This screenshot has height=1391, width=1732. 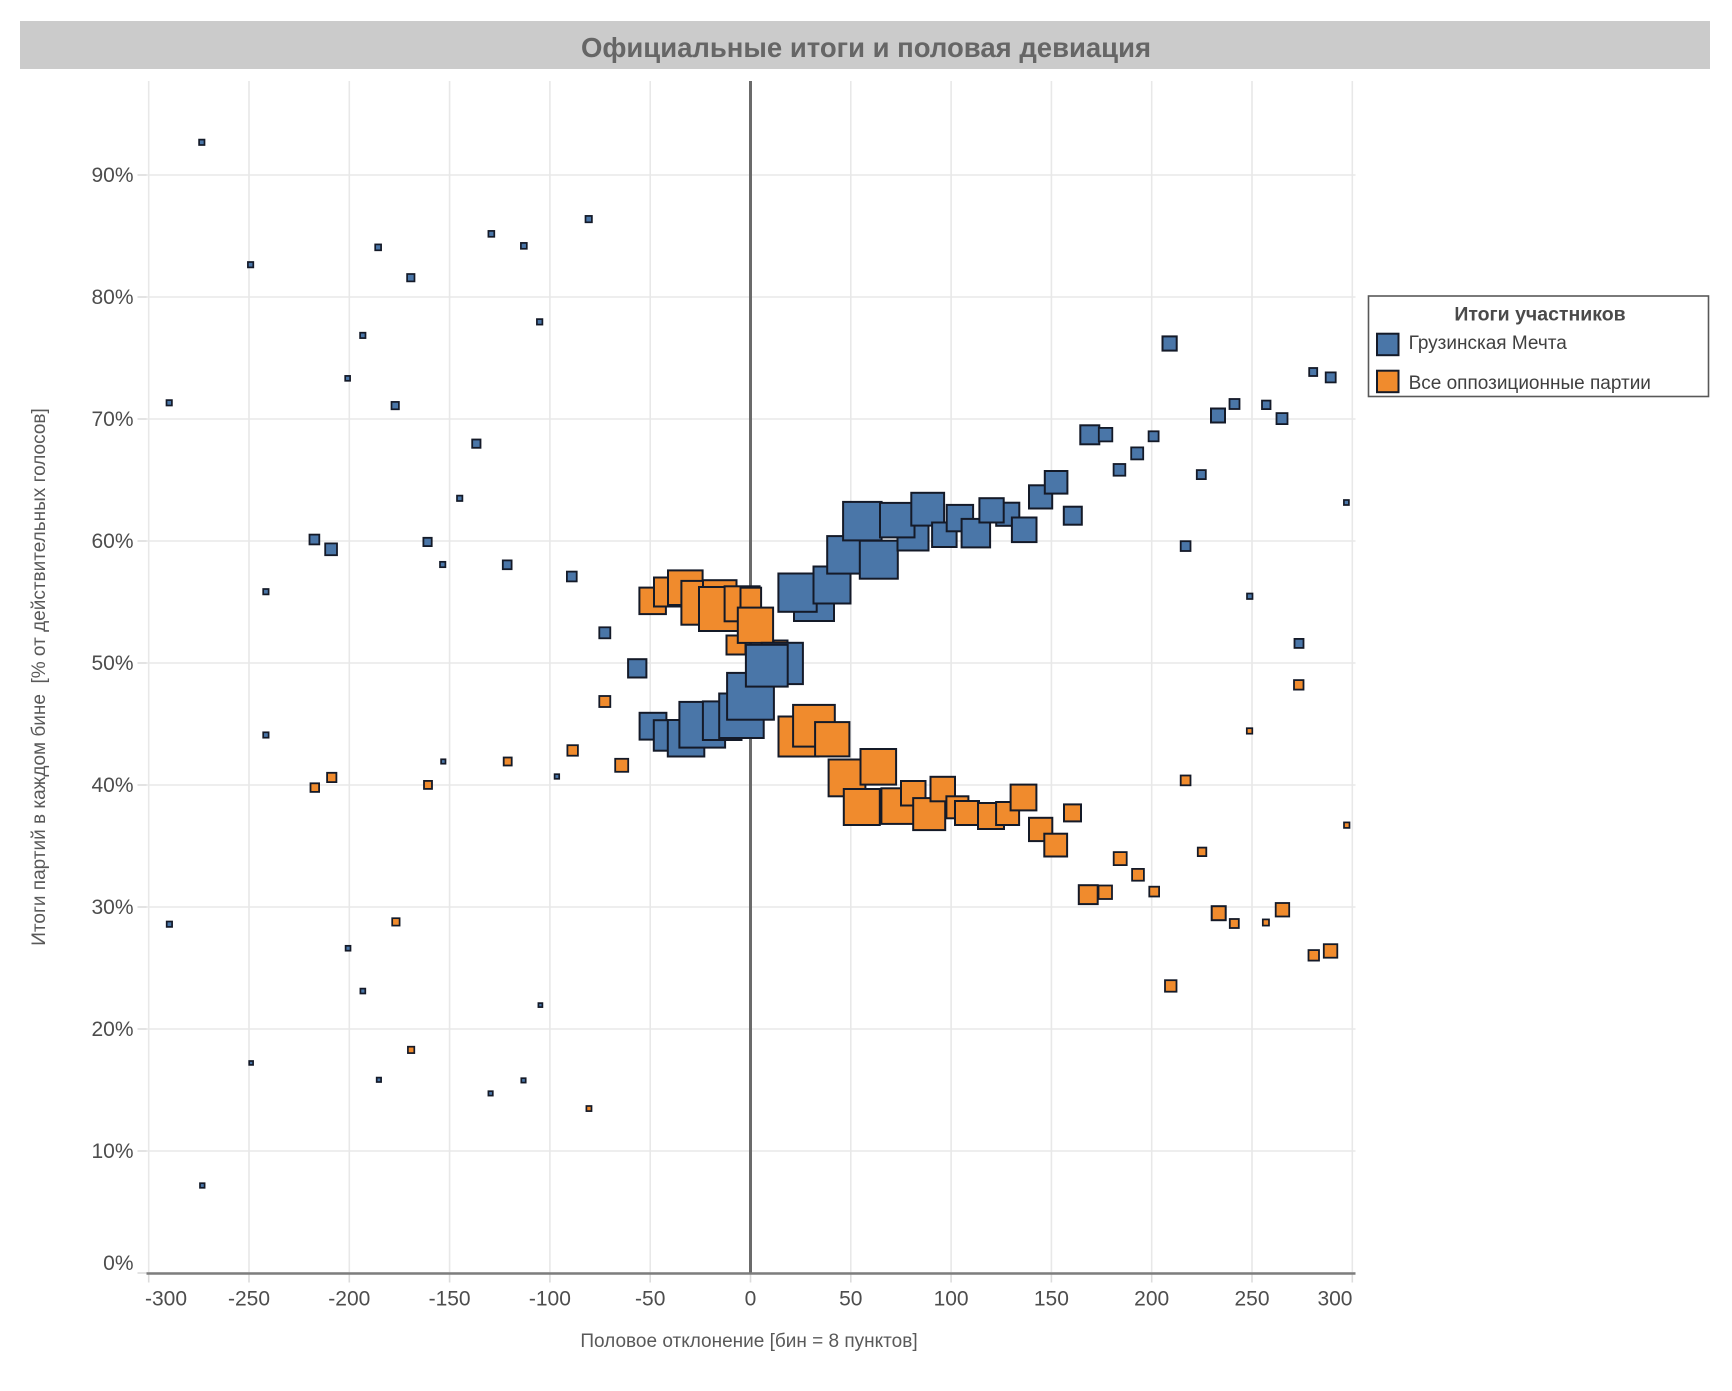 I want to click on svg-text: 100, so click(x=951, y=1299).